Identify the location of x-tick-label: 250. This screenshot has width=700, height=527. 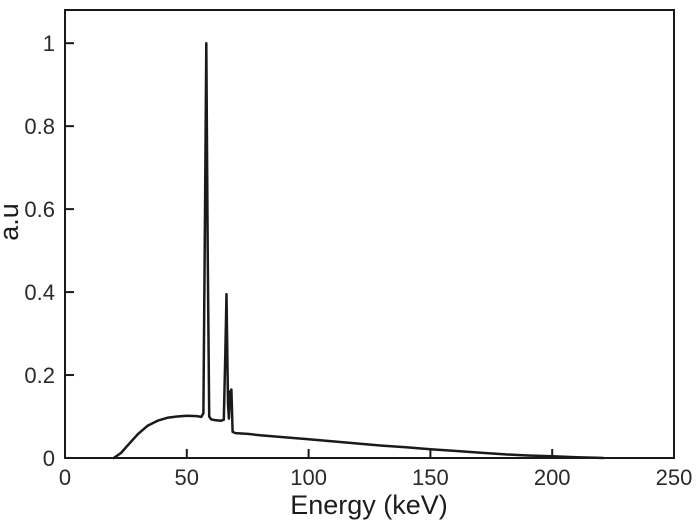
(674, 477).